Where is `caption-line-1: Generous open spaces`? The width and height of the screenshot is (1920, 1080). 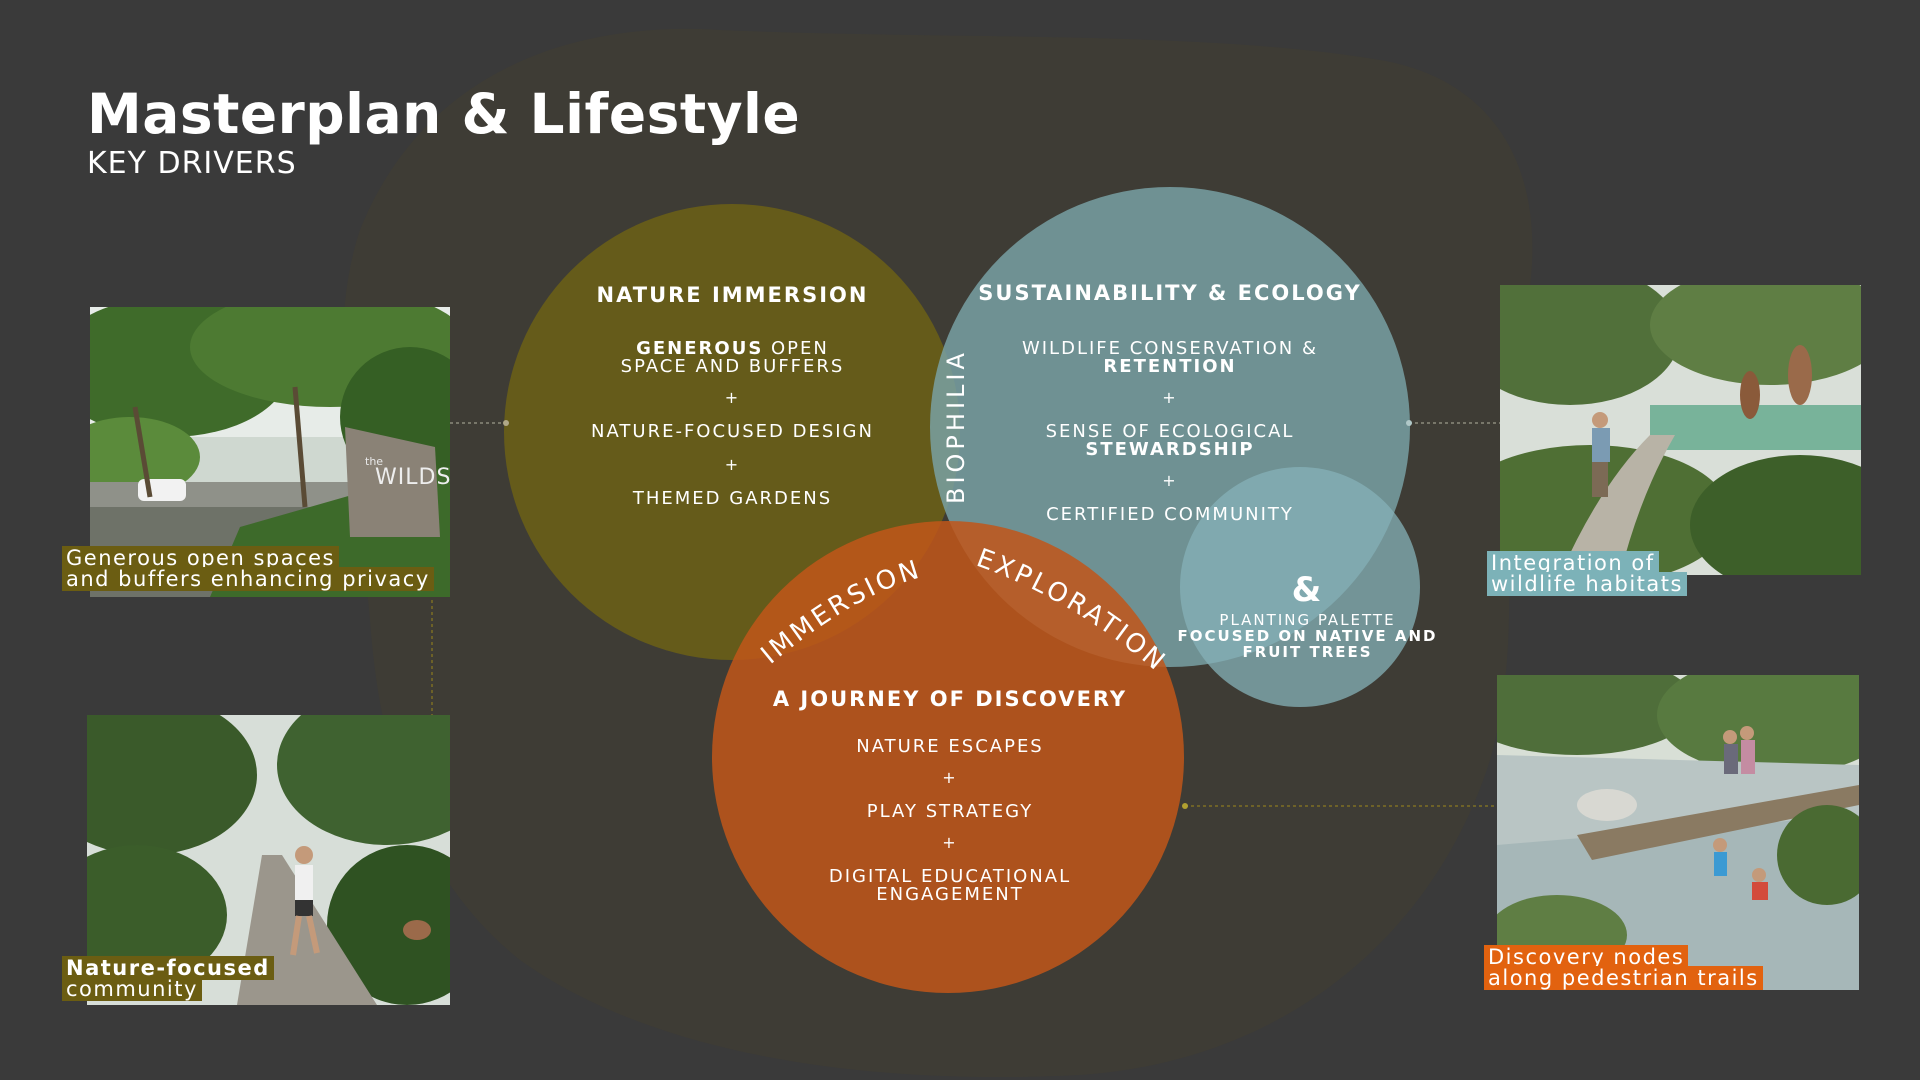 caption-line-1: Generous open spaces is located at coordinates (200, 558).